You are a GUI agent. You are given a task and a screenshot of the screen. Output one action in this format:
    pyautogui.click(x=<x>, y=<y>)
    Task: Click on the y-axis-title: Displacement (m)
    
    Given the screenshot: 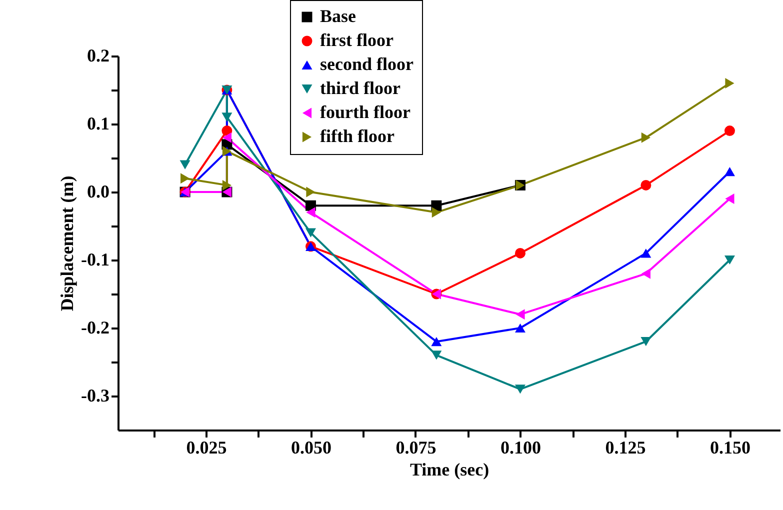 What is the action you would take?
    pyautogui.click(x=67, y=244)
    